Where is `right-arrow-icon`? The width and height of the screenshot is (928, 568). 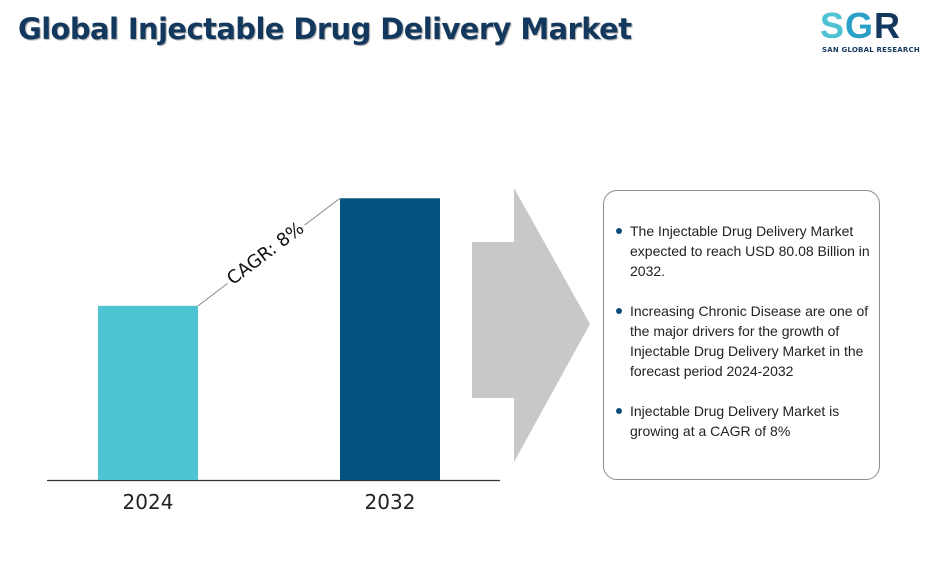 right-arrow-icon is located at coordinates (531, 325).